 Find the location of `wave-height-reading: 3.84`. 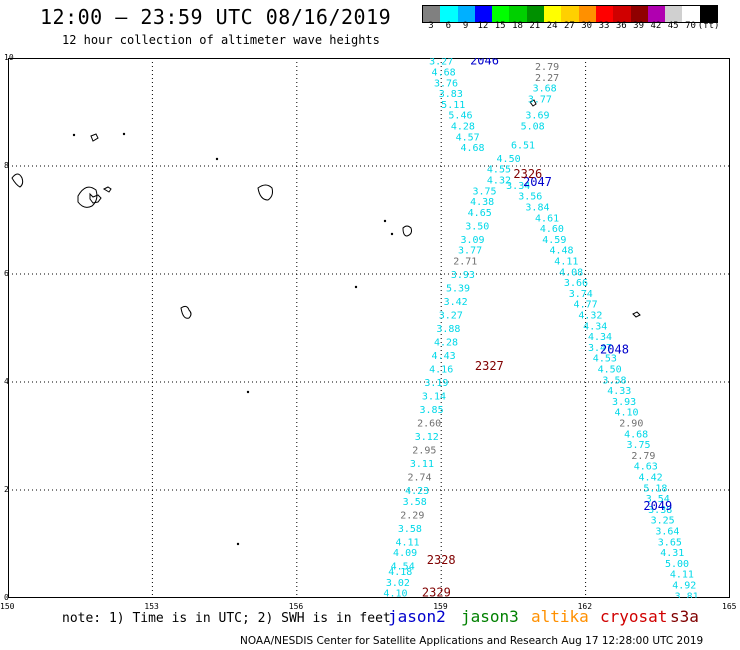

wave-height-reading: 3.84 is located at coordinates (537, 208).